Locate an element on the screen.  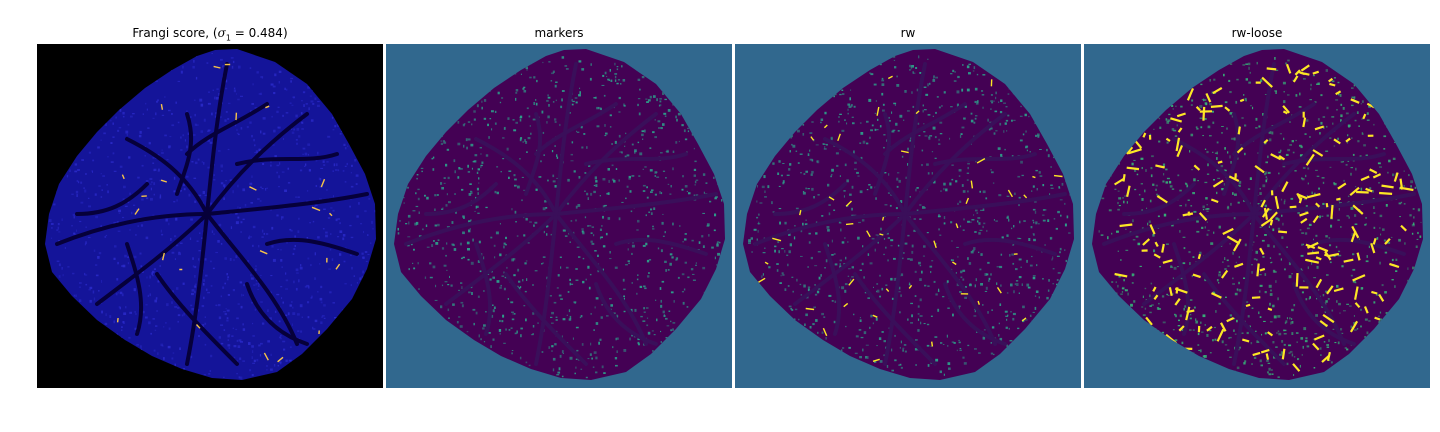
panel-title-frangi: Frangi score, (σ1 = 0.484) is located at coordinates (210, 34).